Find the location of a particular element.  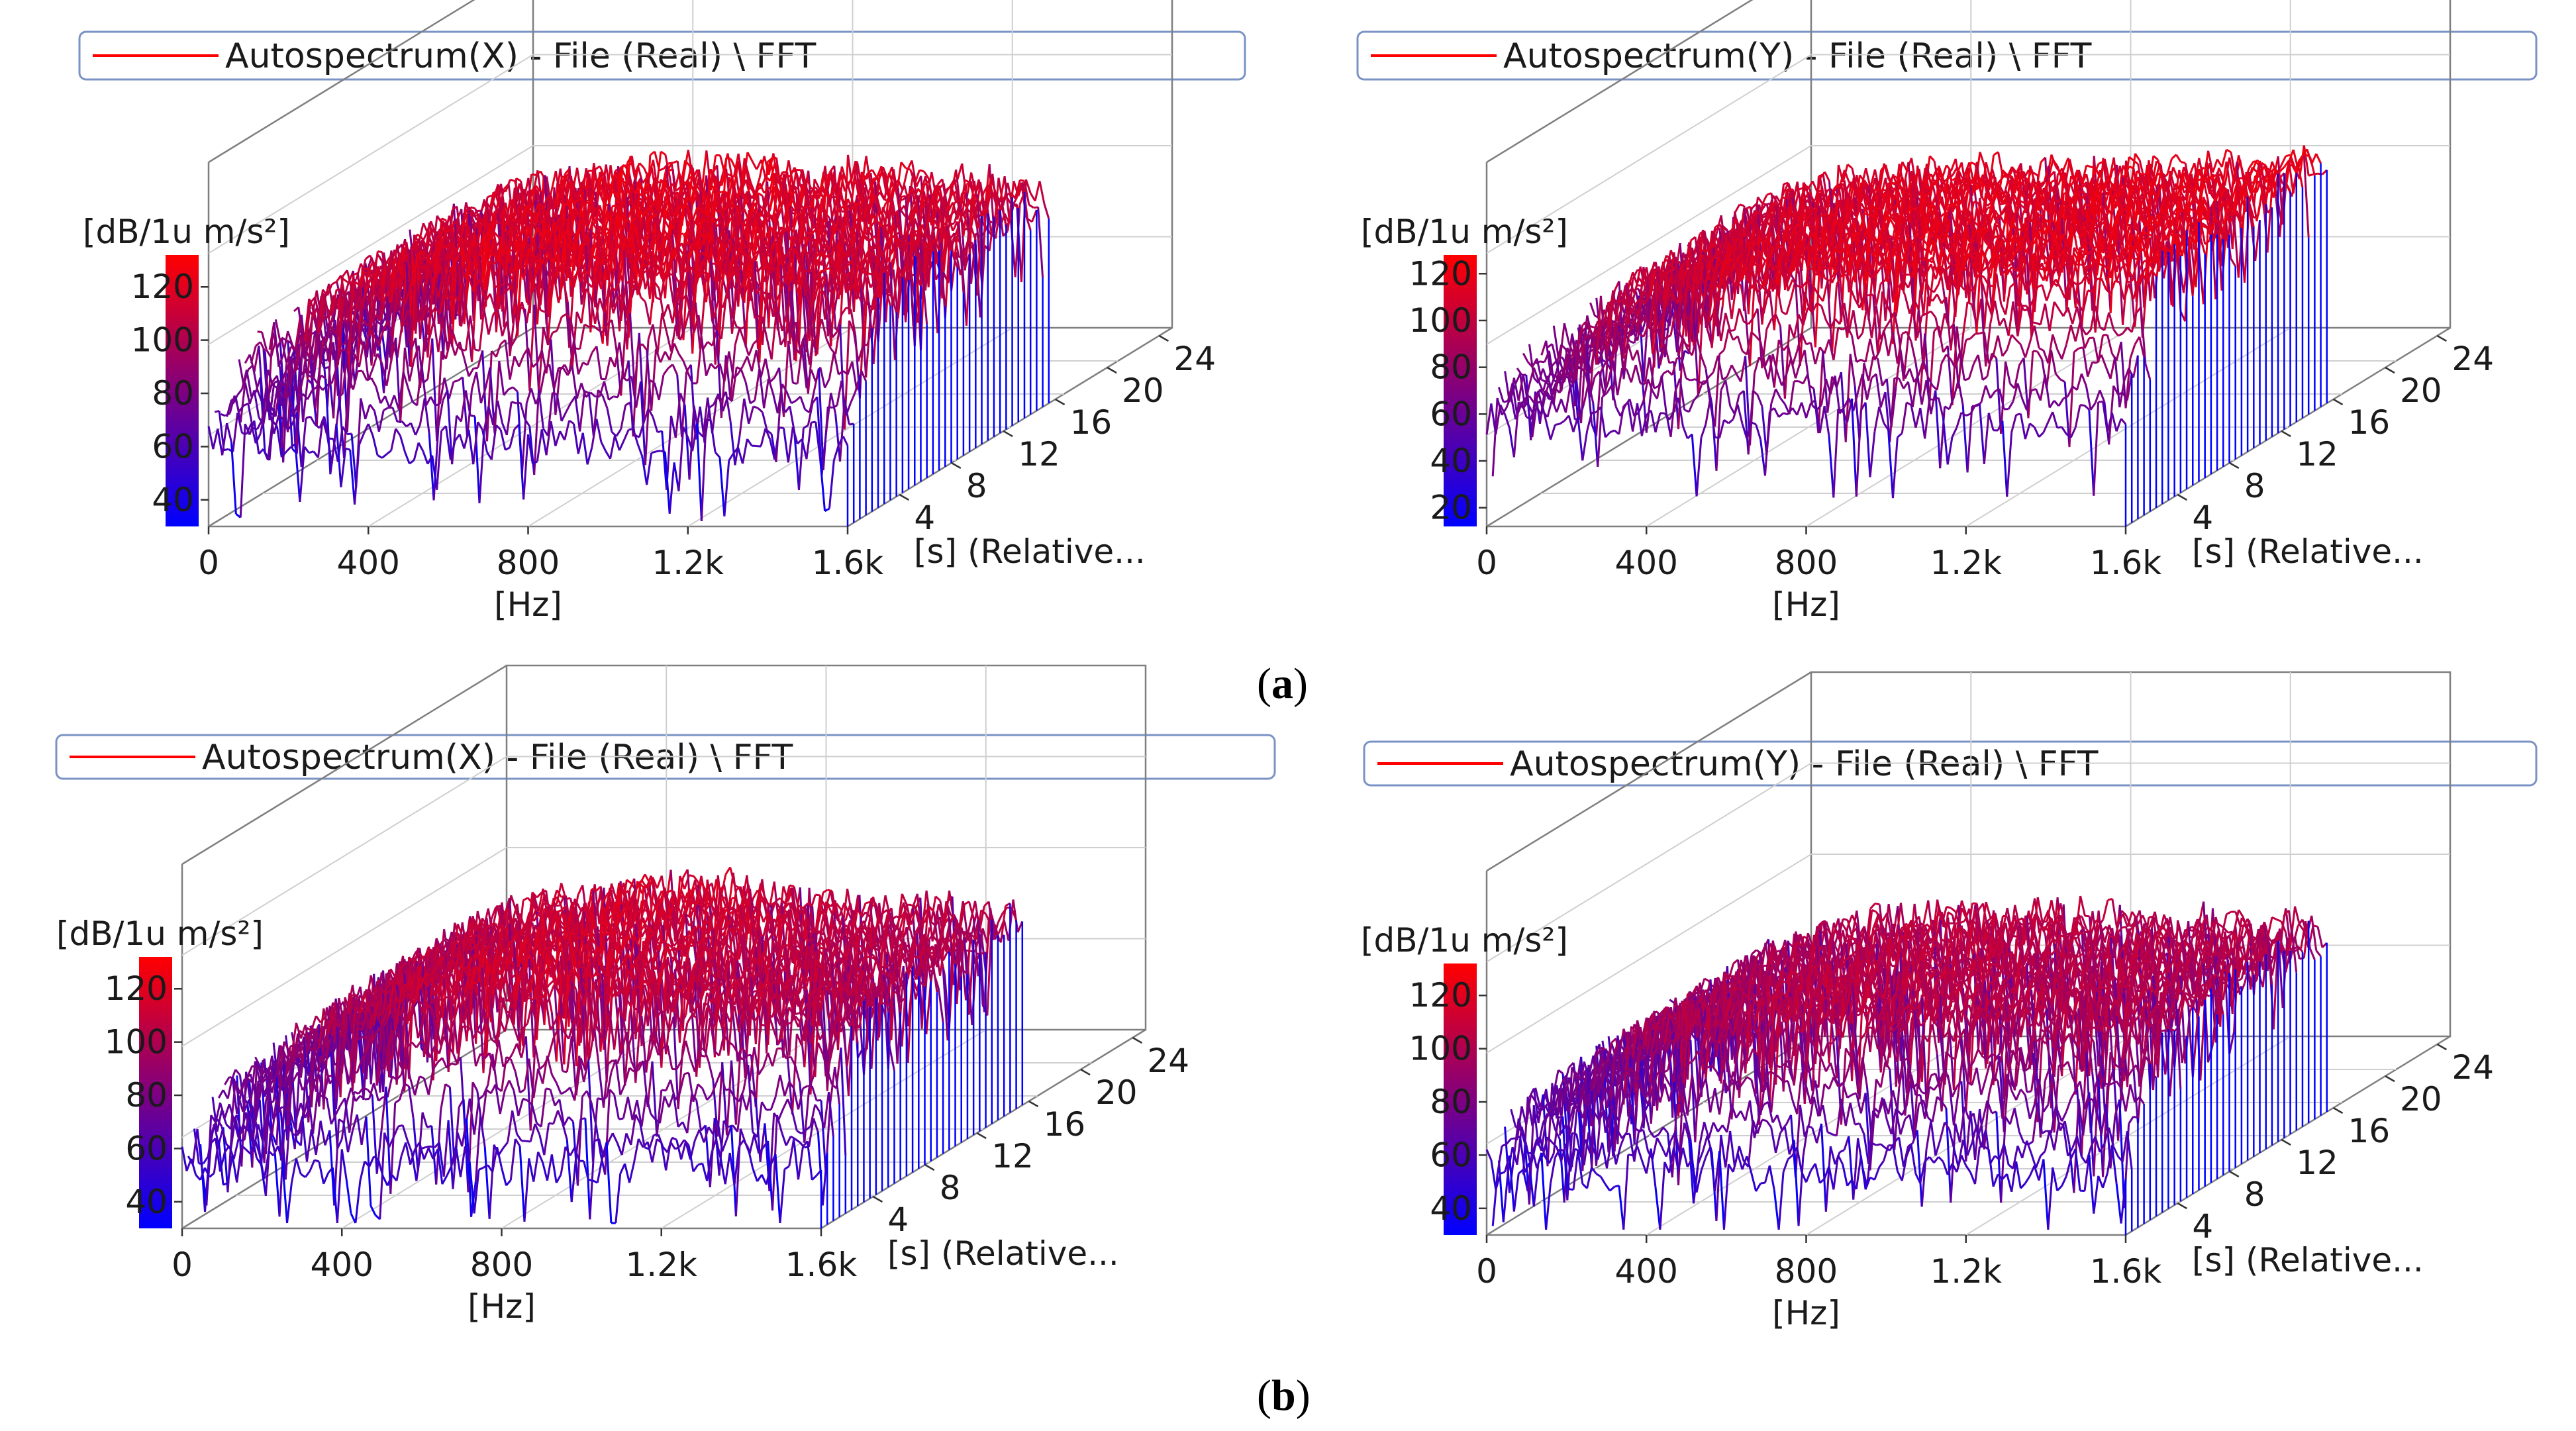

y-tick-label: 8 is located at coordinates (976, 486).